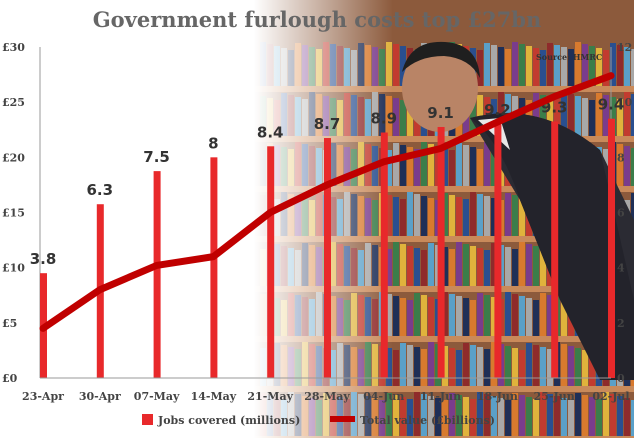  What do you see at coordinates (621, 268) in the screenshot?
I see `right-tick-label: 4` at bounding box center [621, 268].